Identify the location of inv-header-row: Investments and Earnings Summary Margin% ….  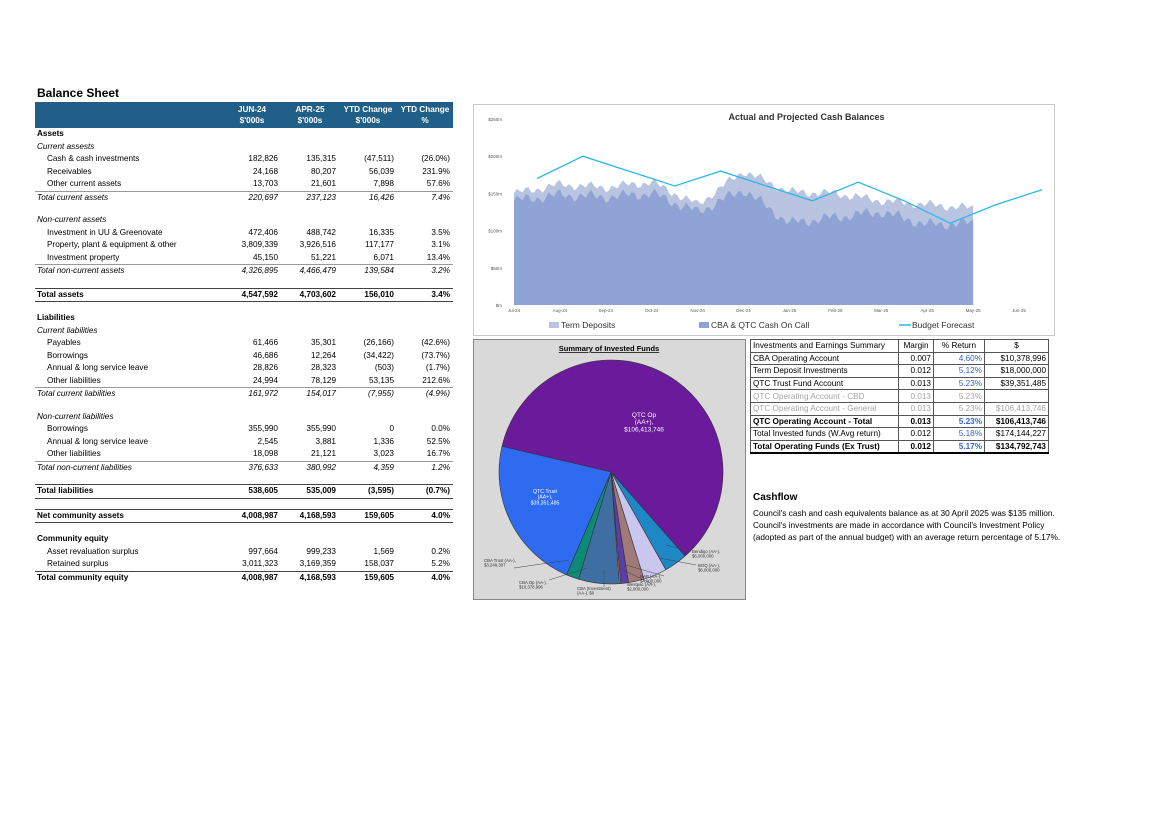
(899, 346).